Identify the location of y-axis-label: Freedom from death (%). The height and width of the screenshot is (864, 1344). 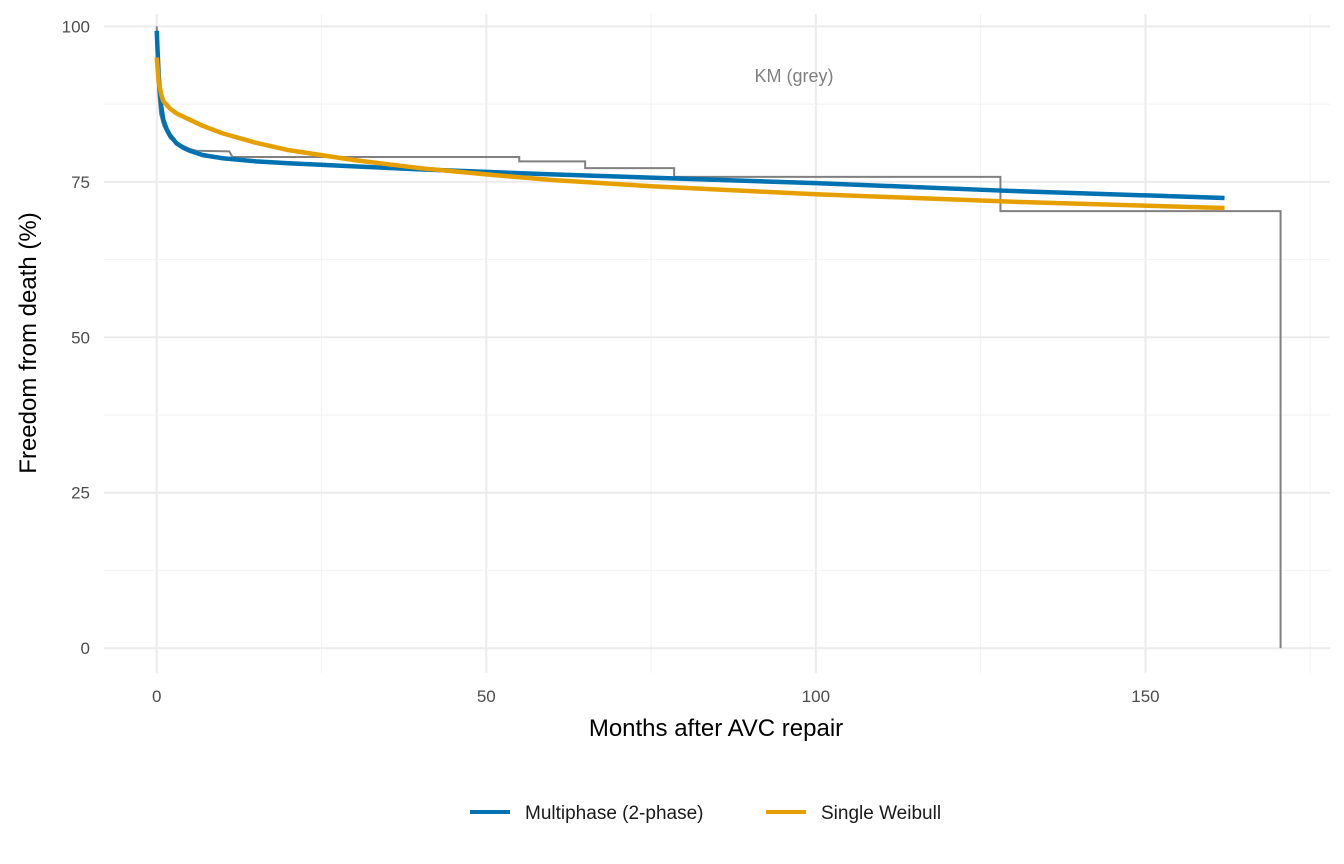
(28, 342).